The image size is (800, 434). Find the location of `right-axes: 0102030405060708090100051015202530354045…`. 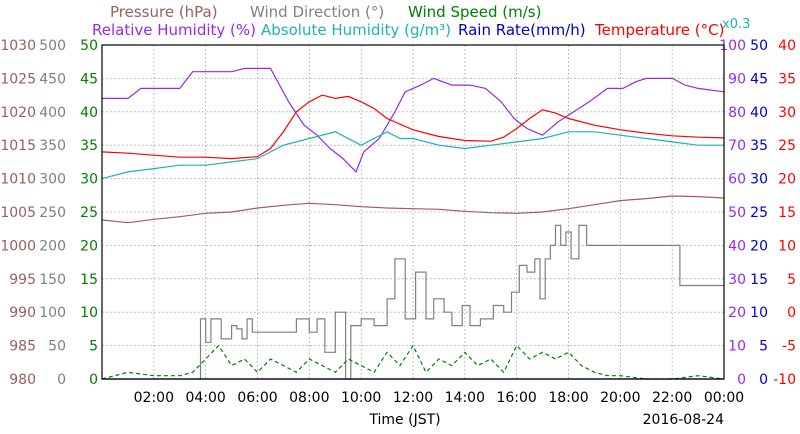

right-axes: 0102030405060708090100051015202530354045… is located at coordinates (757, 213).